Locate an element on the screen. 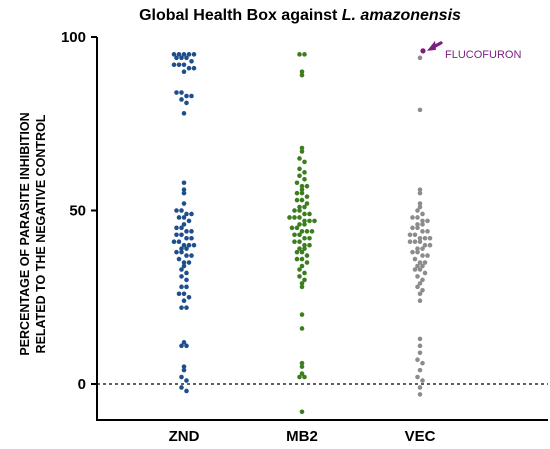 This screenshot has height=449, width=550. y-tick-label: 50 is located at coordinates (77, 211).